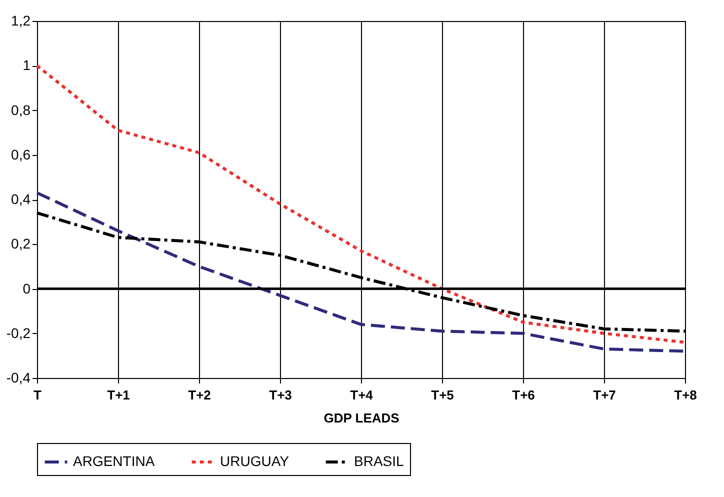 Image resolution: width=724 pixels, height=497 pixels. I want to click on x-tick-label: T+8, so click(685, 395).